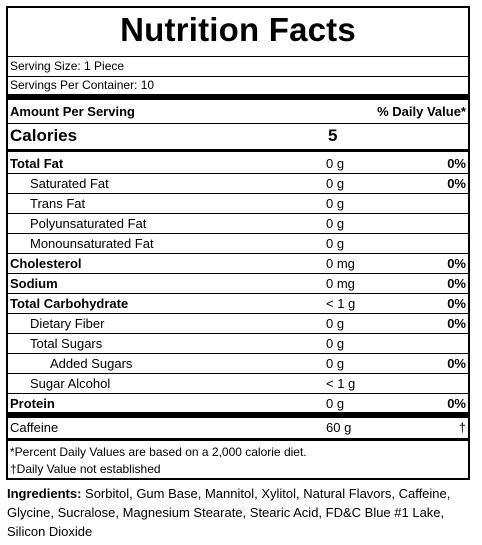 The width and height of the screenshot is (482, 545). What do you see at coordinates (187, 343) in the screenshot?
I see `nutrient-row-total-sugars: Total Sugars 0 g` at bounding box center [187, 343].